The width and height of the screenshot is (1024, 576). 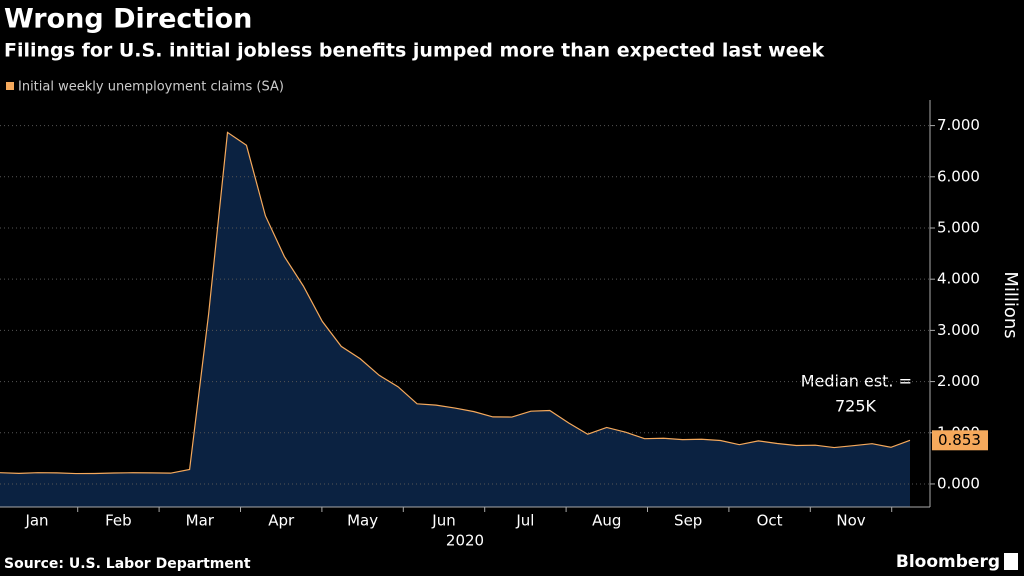 What do you see at coordinates (281, 521) in the screenshot?
I see `x-tick-label: Apr` at bounding box center [281, 521].